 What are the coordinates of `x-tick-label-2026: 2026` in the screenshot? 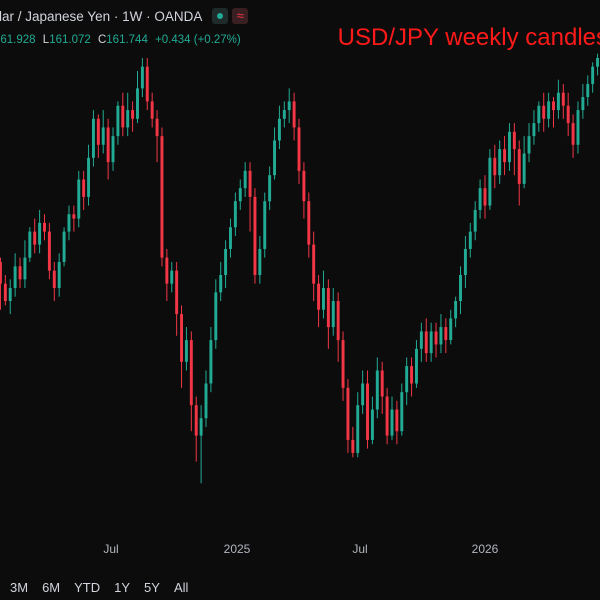 It's located at (485, 549).